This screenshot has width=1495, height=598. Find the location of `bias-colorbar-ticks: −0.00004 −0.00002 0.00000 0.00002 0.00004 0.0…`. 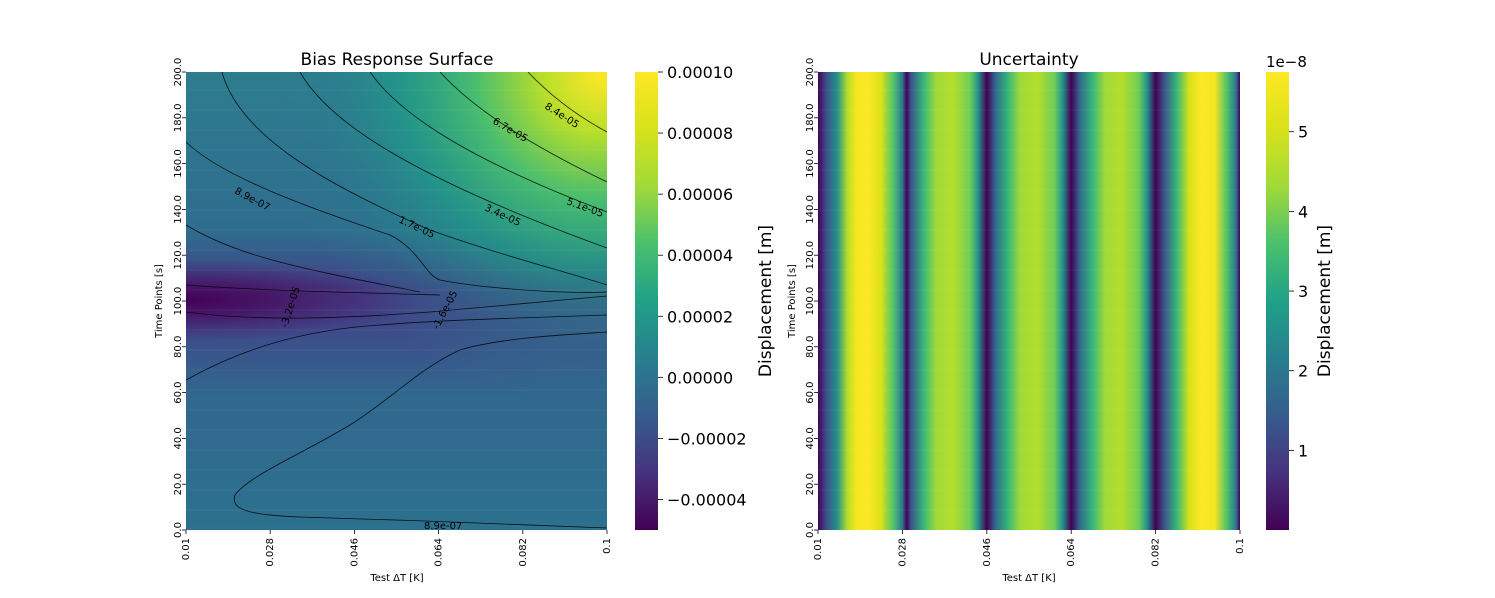

bias-colorbar-ticks: −0.00004 −0.00002 0.00000 0.00002 0.00004 0.0… is located at coordinates (702, 286).